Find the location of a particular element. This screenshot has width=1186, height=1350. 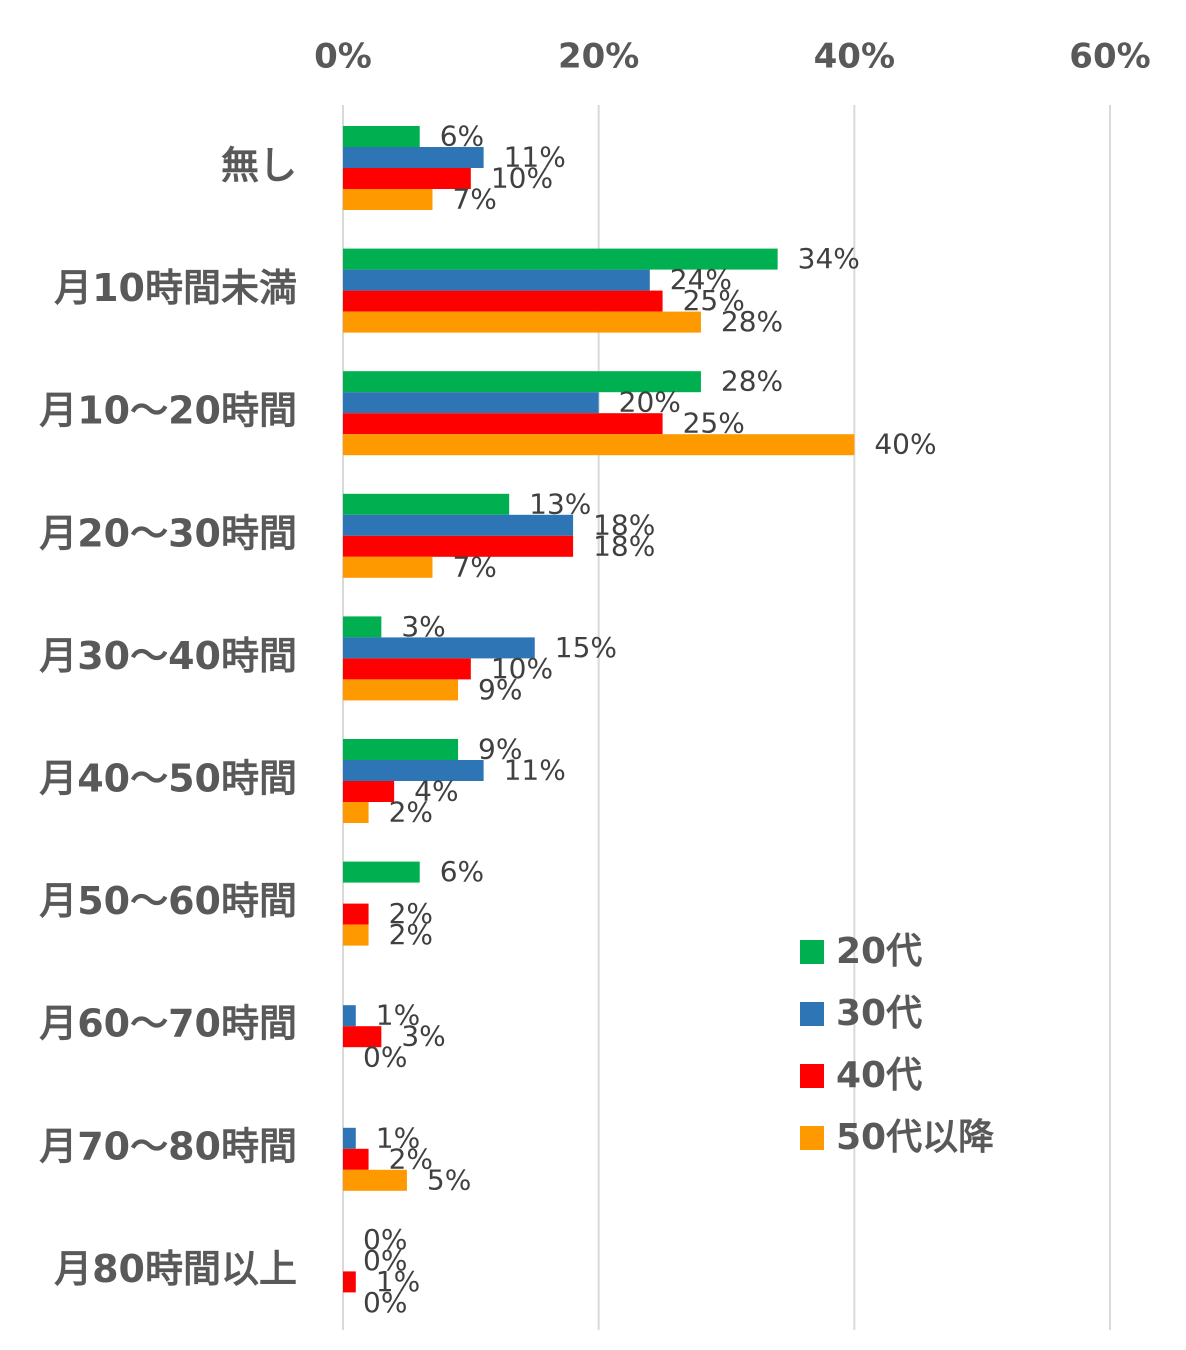

data-label-9-1: 0% is located at coordinates (385, 1260).